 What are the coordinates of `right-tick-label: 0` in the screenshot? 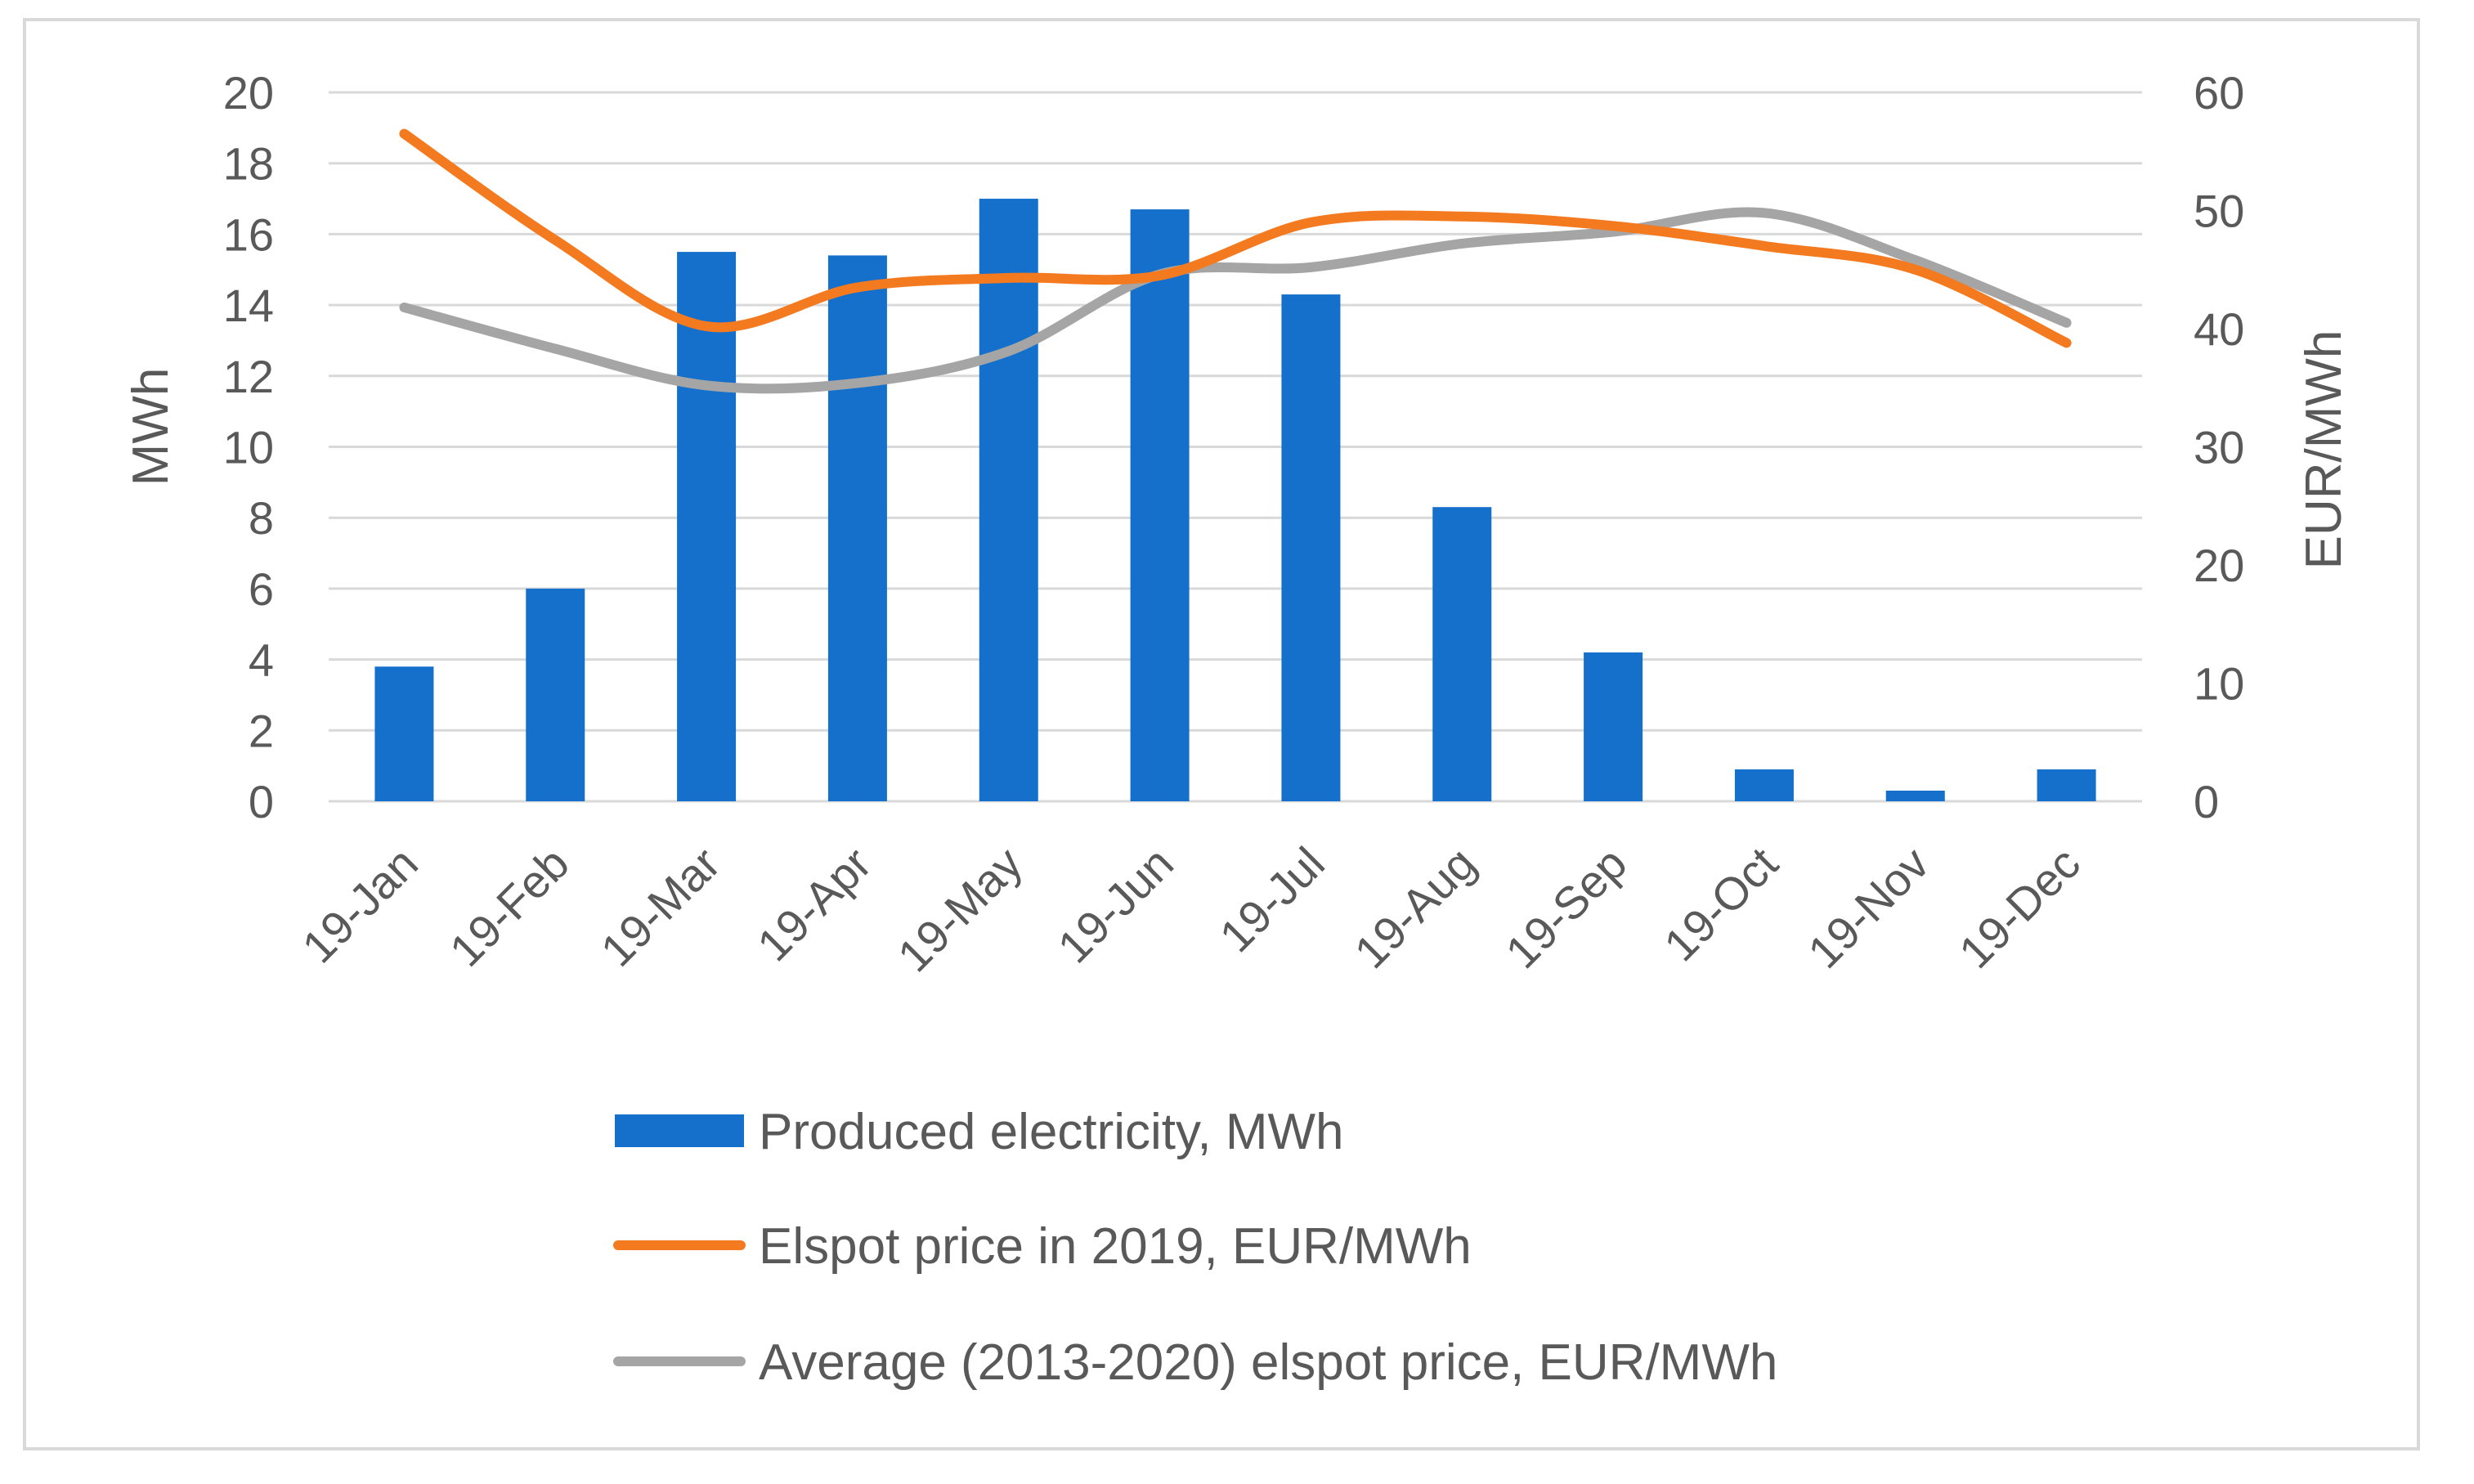 It's located at (2206, 801).